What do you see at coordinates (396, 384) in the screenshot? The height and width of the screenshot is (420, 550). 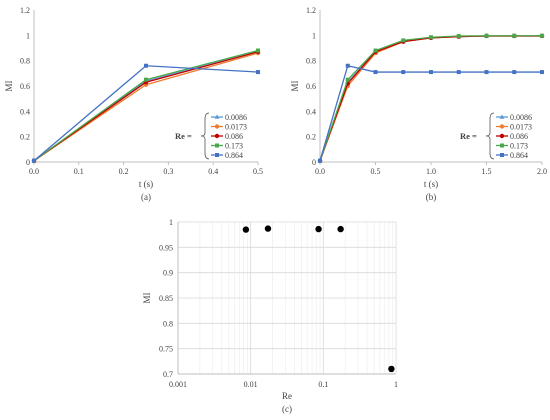 I see `x-tick-label: 1` at bounding box center [396, 384].